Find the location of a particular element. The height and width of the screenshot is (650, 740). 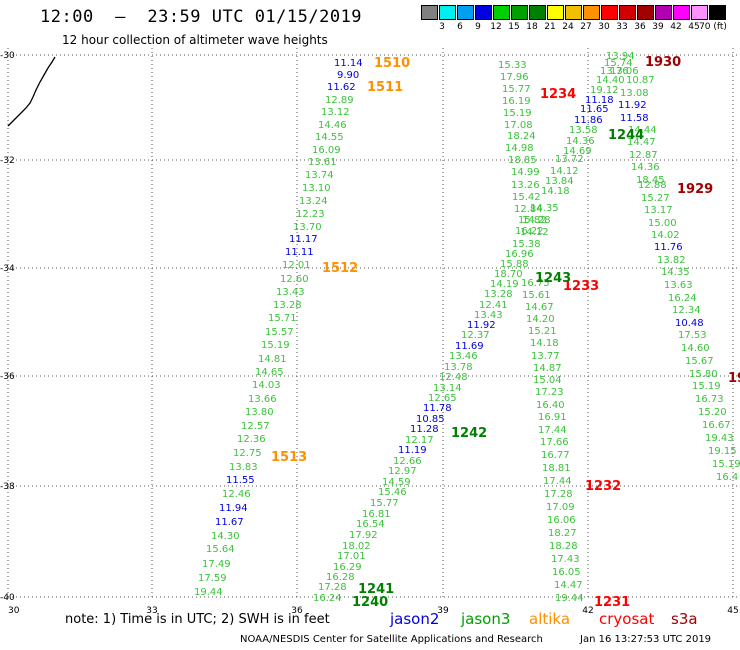

wave-height-value: 12.17 is located at coordinates (419, 440).